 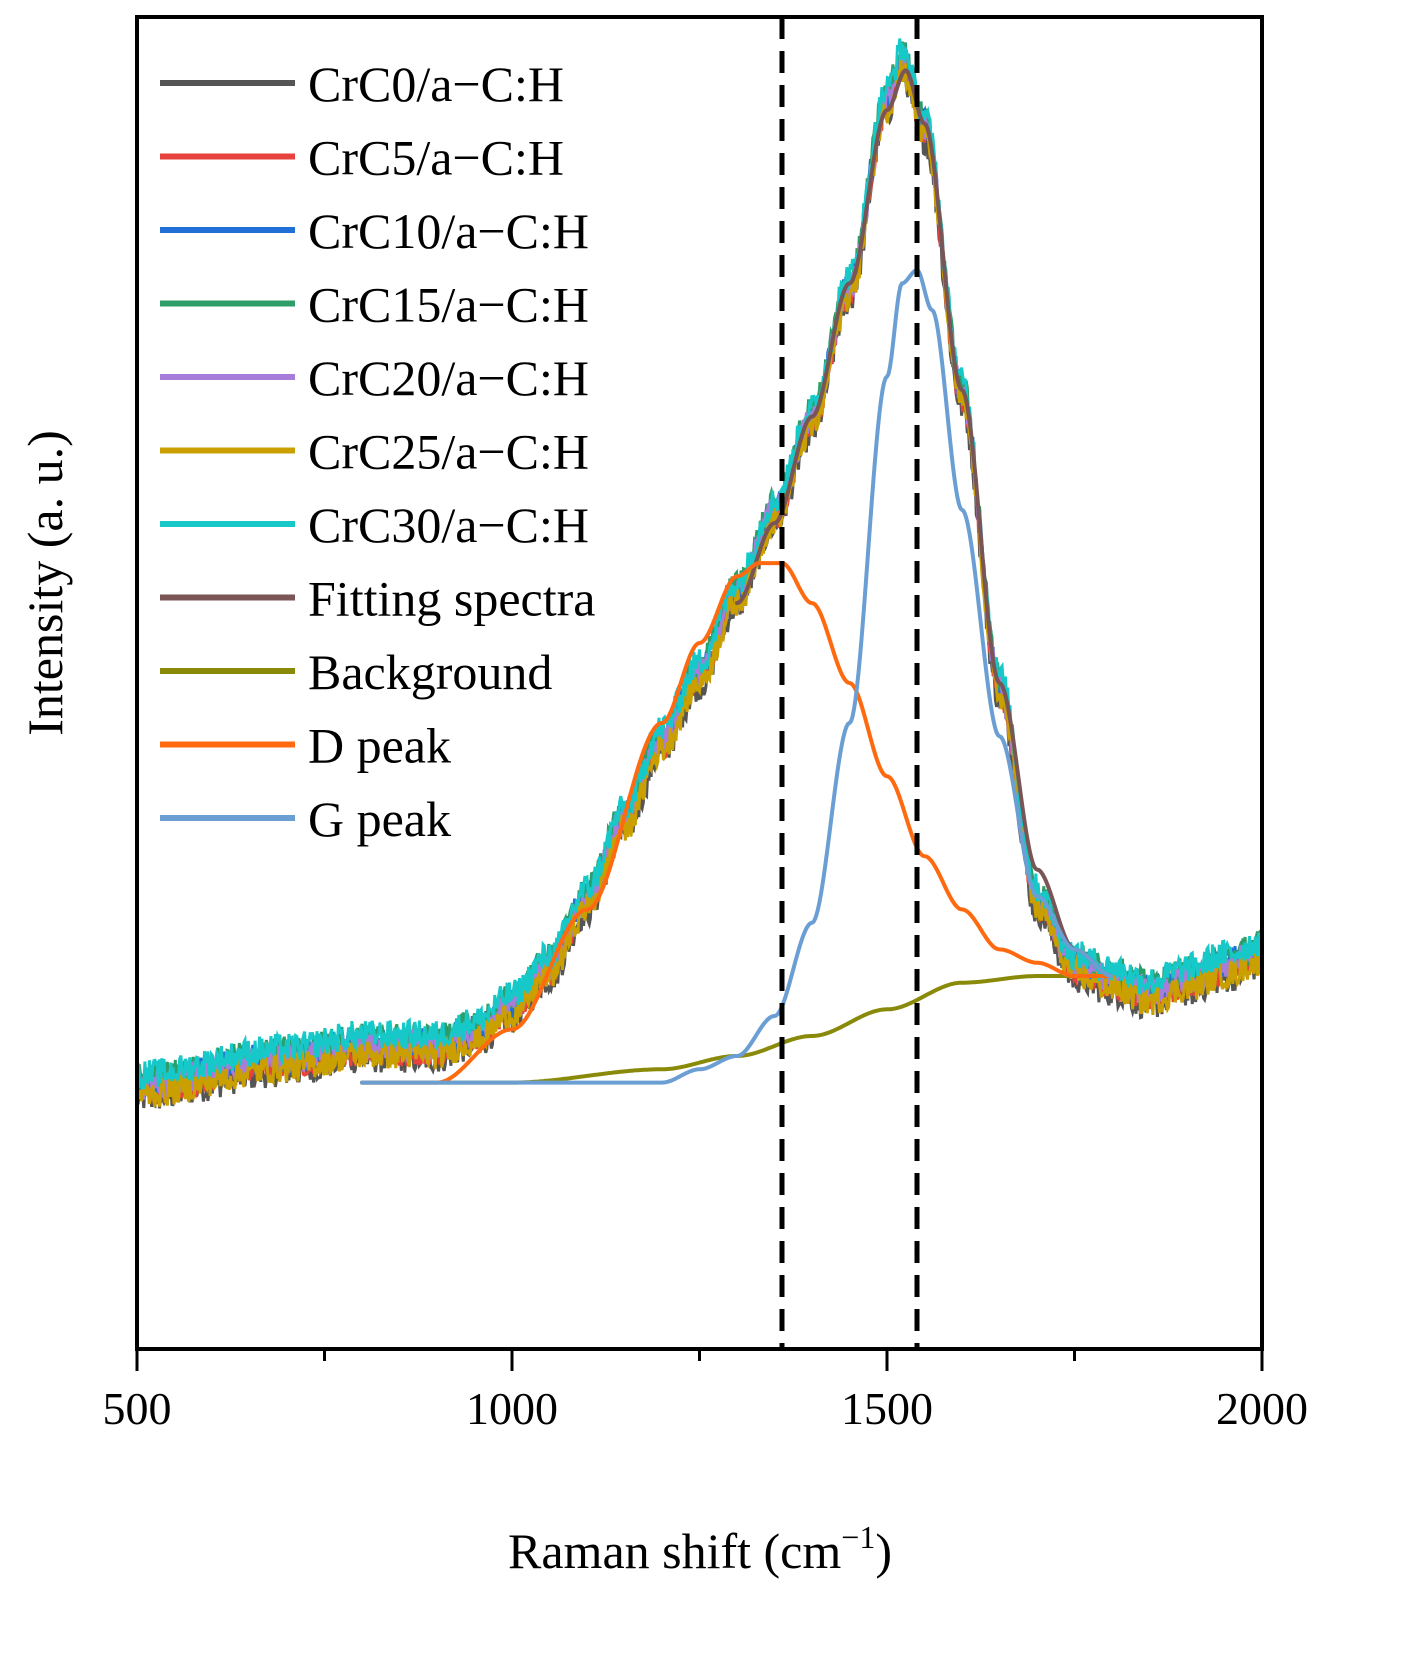 What do you see at coordinates (430, 672) in the screenshot?
I see `legend-label: Background` at bounding box center [430, 672].